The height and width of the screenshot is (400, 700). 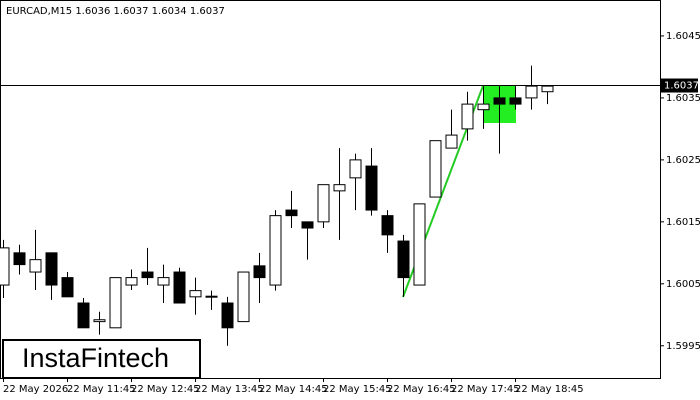 I want to click on current-price-label: 1.6037, so click(x=681, y=86).